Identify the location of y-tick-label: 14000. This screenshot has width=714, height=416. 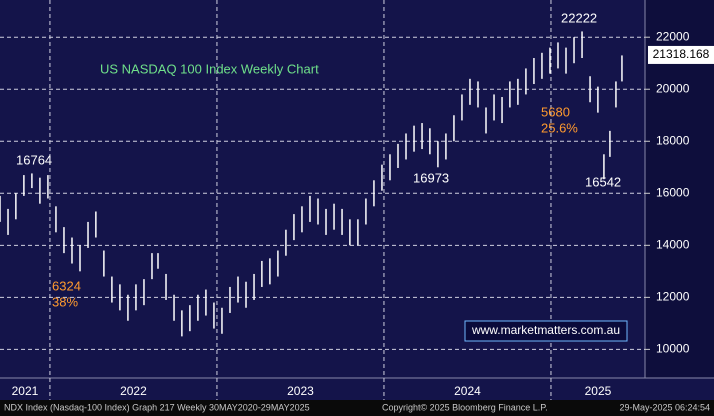
(673, 244).